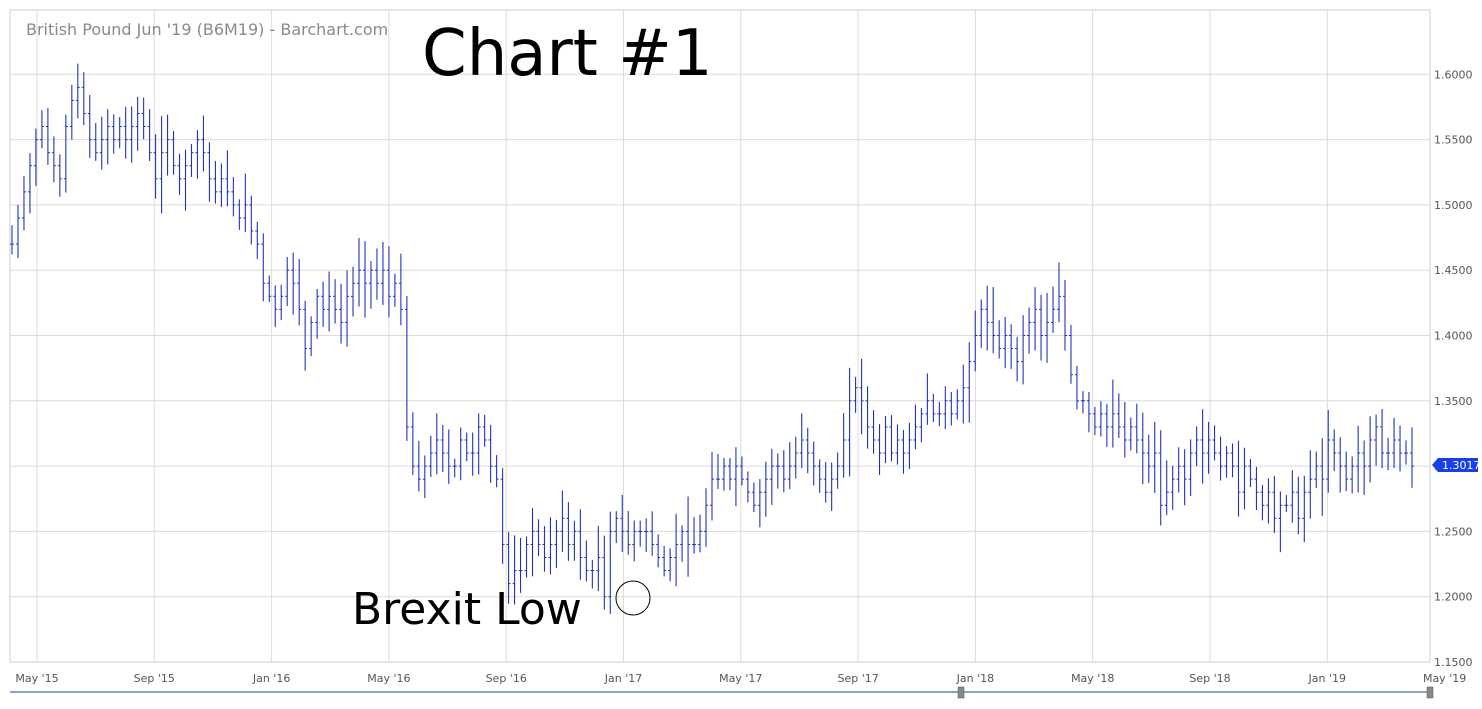 Image resolution: width=1482 pixels, height=709 pixels. I want to click on x-tick-label: Sep '17, so click(857, 678).